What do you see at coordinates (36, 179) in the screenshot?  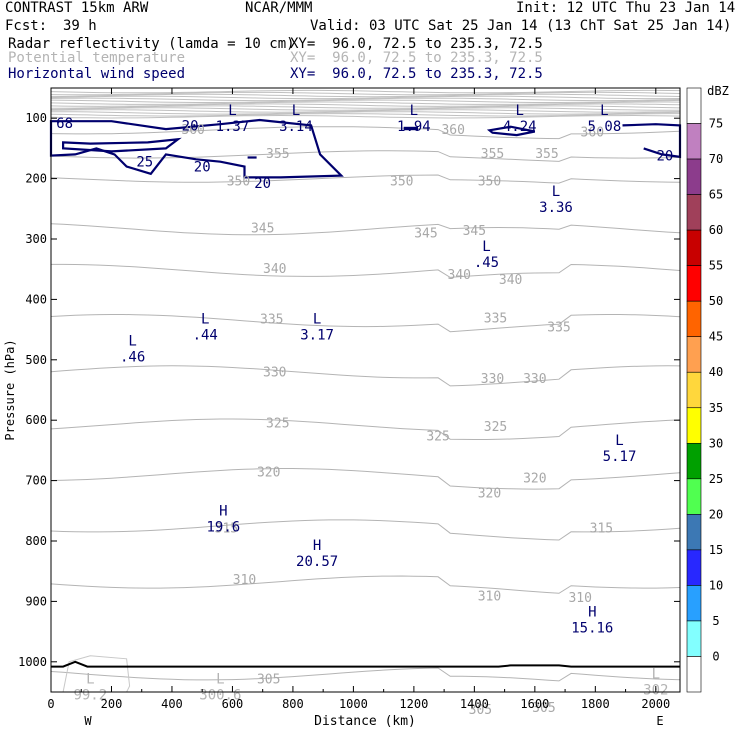 I see `y-tick-label: 200` at bounding box center [36, 179].